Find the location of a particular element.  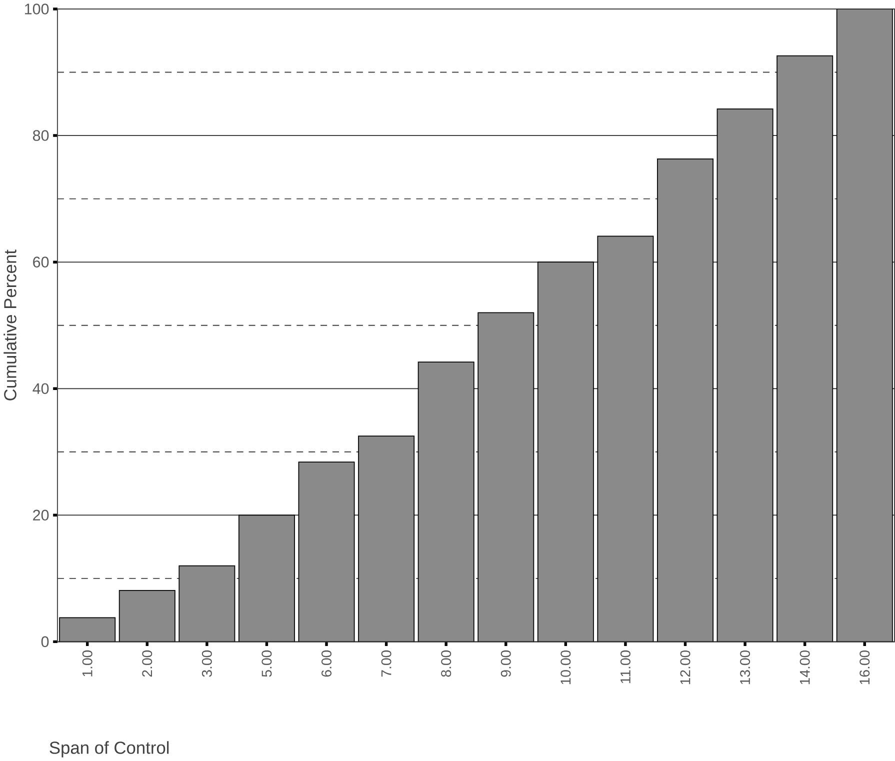

y-tick-label: 20 is located at coordinates (41, 515).